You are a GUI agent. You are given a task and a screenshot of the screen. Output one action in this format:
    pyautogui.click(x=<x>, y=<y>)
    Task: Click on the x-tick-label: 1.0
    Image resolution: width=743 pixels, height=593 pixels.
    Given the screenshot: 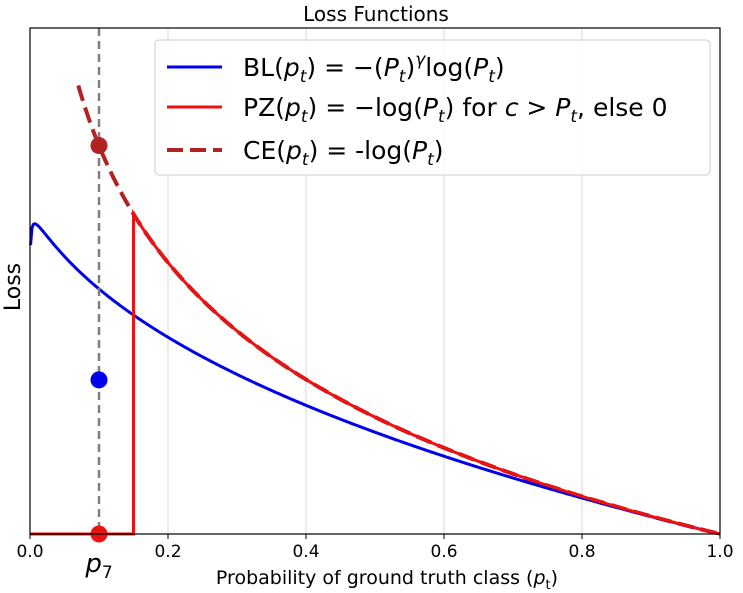 What is the action you would take?
    pyautogui.click(x=719, y=552)
    